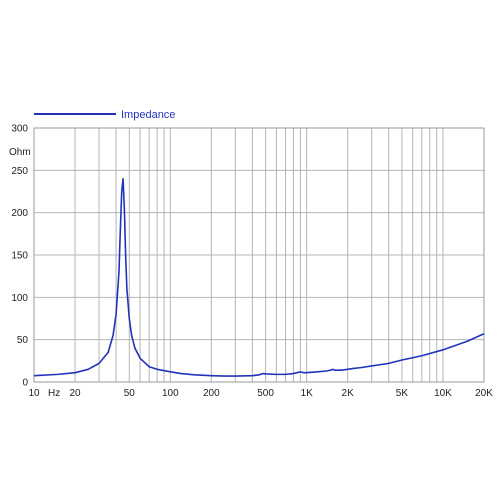 The image size is (500, 500). What do you see at coordinates (19, 298) in the screenshot?
I see `y-tick-label: 100` at bounding box center [19, 298].